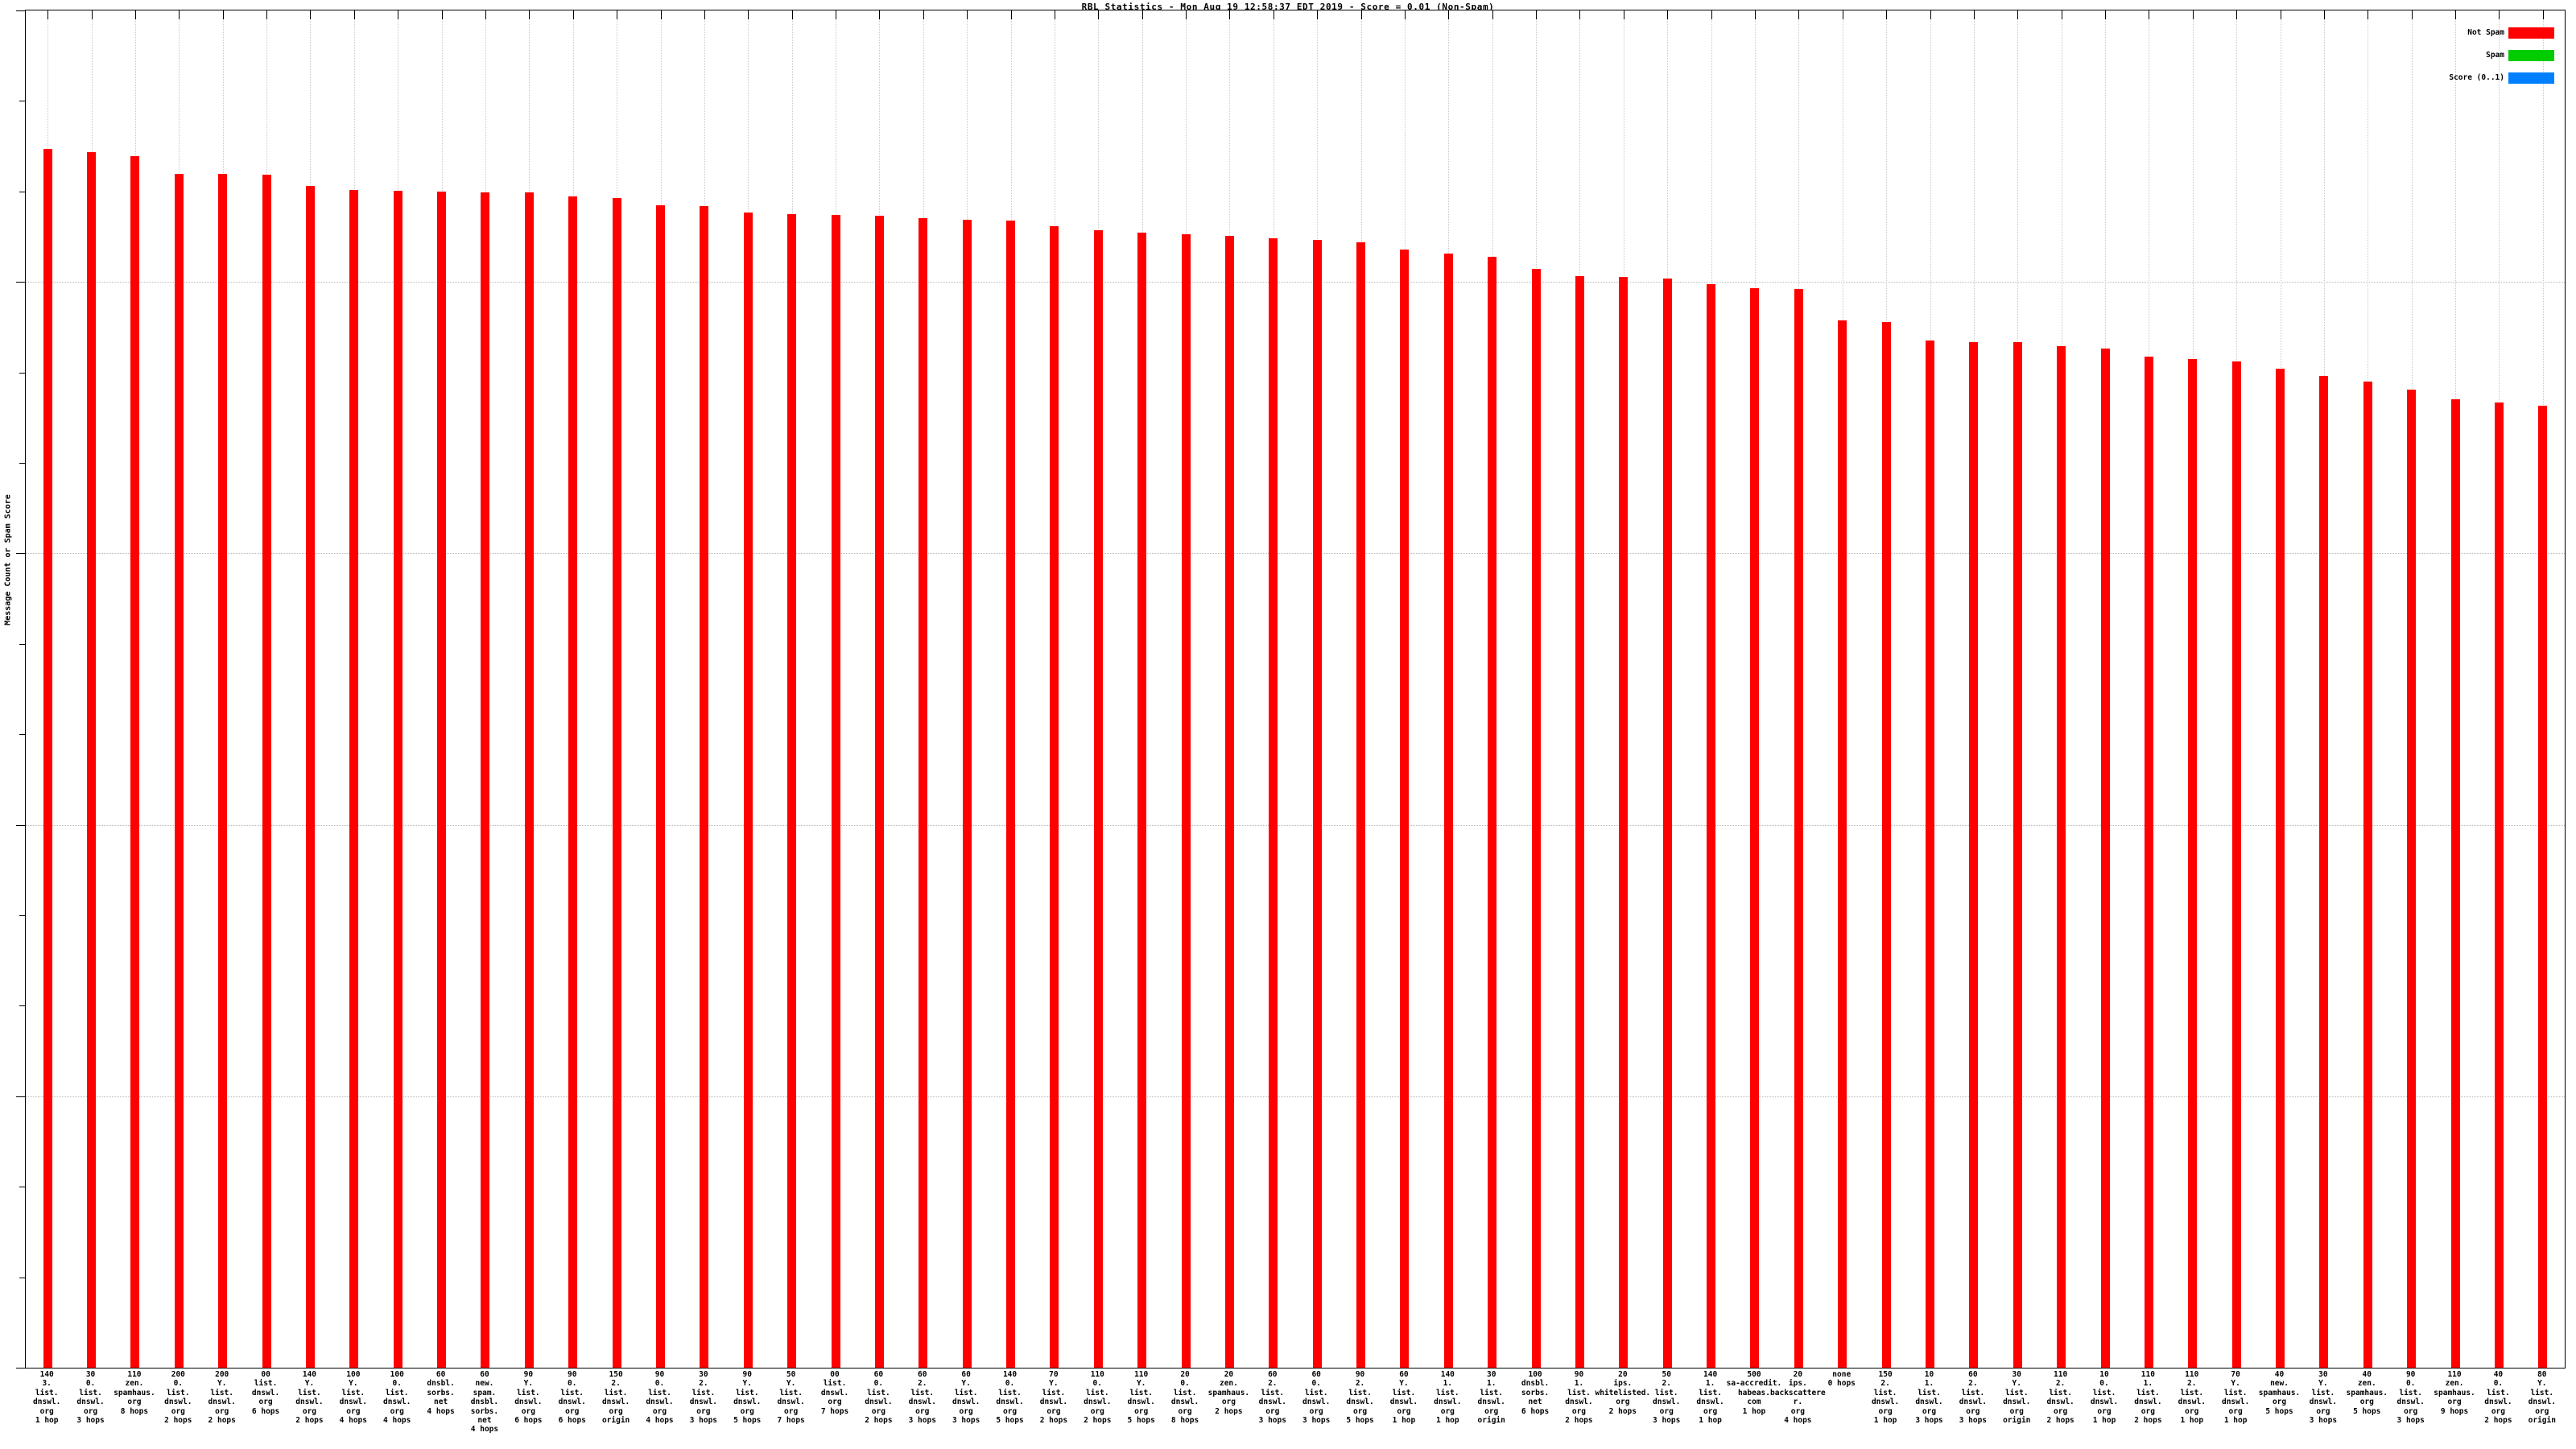 This screenshot has height=1449, width=2576. What do you see at coordinates (1141, 1374) in the screenshot?
I see `x-axis-tick-label-line: 110` at bounding box center [1141, 1374].